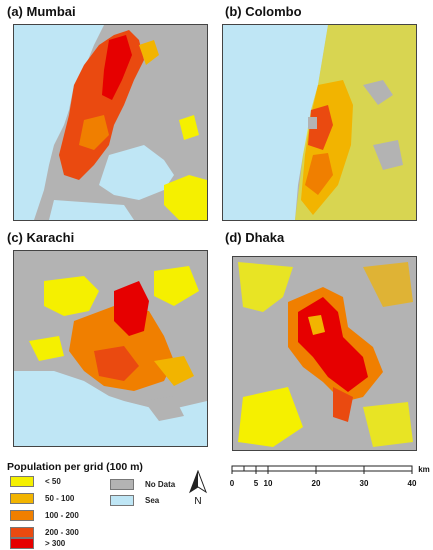 The width and height of the screenshot is (433, 550). I want to click on legend-item-gt300: > 300, so click(37, 543).